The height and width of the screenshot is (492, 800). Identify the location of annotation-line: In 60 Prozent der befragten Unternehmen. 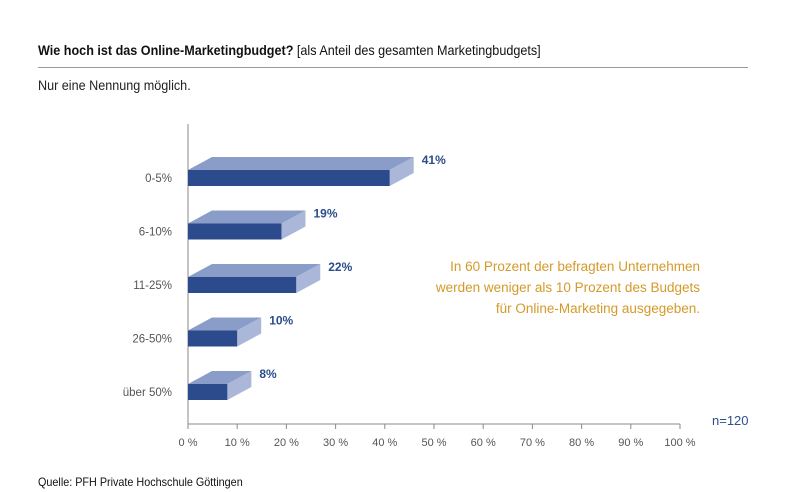
(575, 266).